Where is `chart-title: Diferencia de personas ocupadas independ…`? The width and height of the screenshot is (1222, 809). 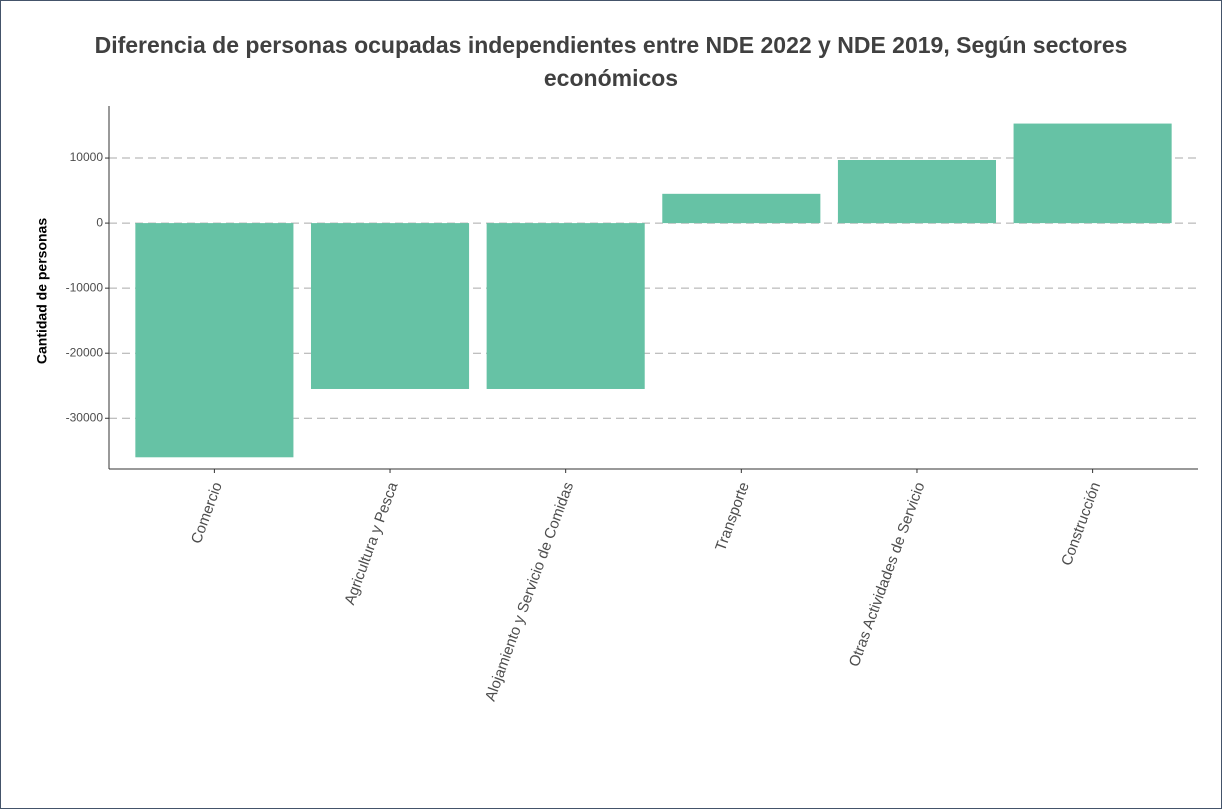 chart-title: Diferencia de personas ocupadas independ… is located at coordinates (611, 61).